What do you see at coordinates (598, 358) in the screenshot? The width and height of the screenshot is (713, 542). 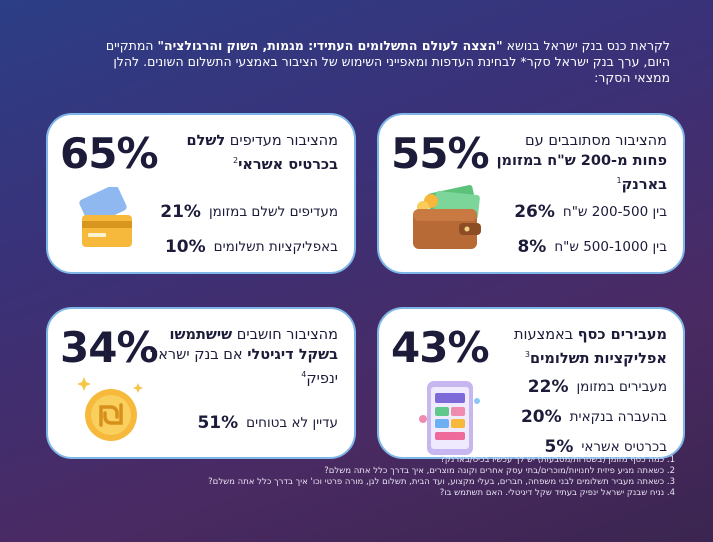 I see `headline-emphasis: אפליקציות תשלומים` at bounding box center [598, 358].